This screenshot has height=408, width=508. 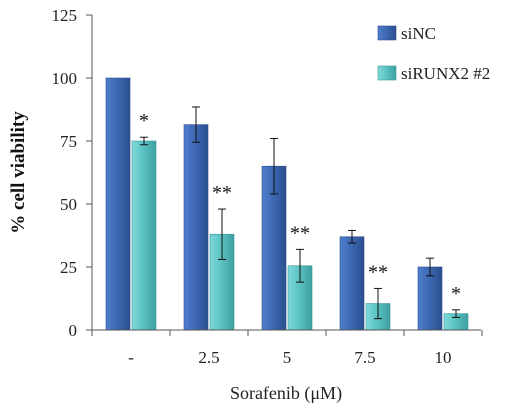 I want to click on legend: siNC siRUNX2 #2, so click(x=433, y=53).